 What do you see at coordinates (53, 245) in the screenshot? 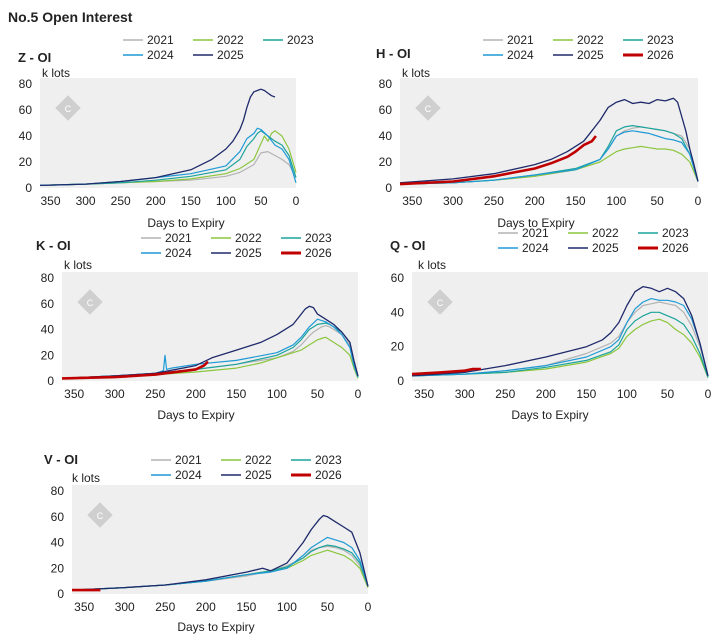
I see `chart-title: K - OI` at bounding box center [53, 245].